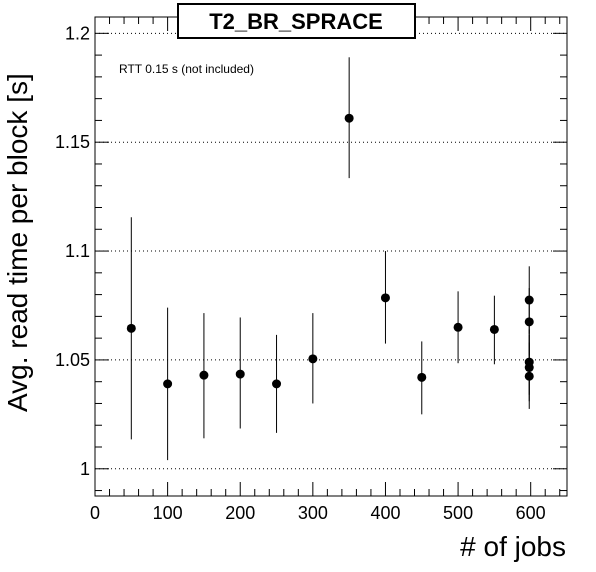  I want to click on x-tick-label: 100, so click(168, 513).